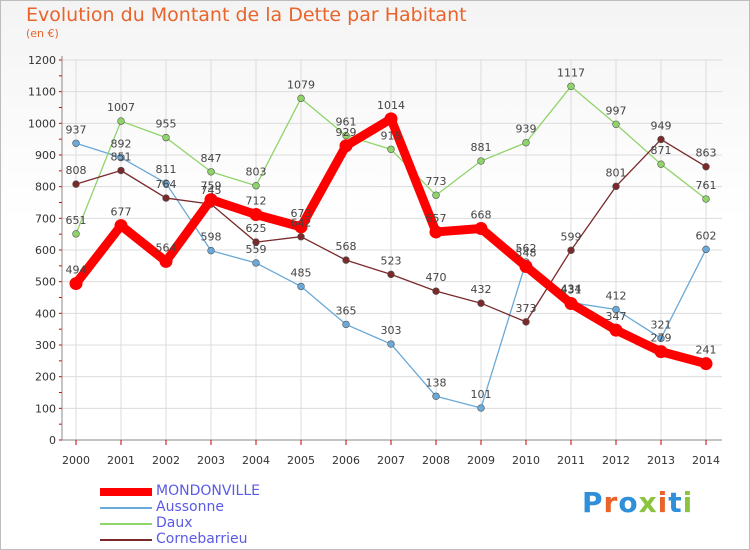  I want to click on legend-item-aussonne: Aussonne, so click(250, 507).